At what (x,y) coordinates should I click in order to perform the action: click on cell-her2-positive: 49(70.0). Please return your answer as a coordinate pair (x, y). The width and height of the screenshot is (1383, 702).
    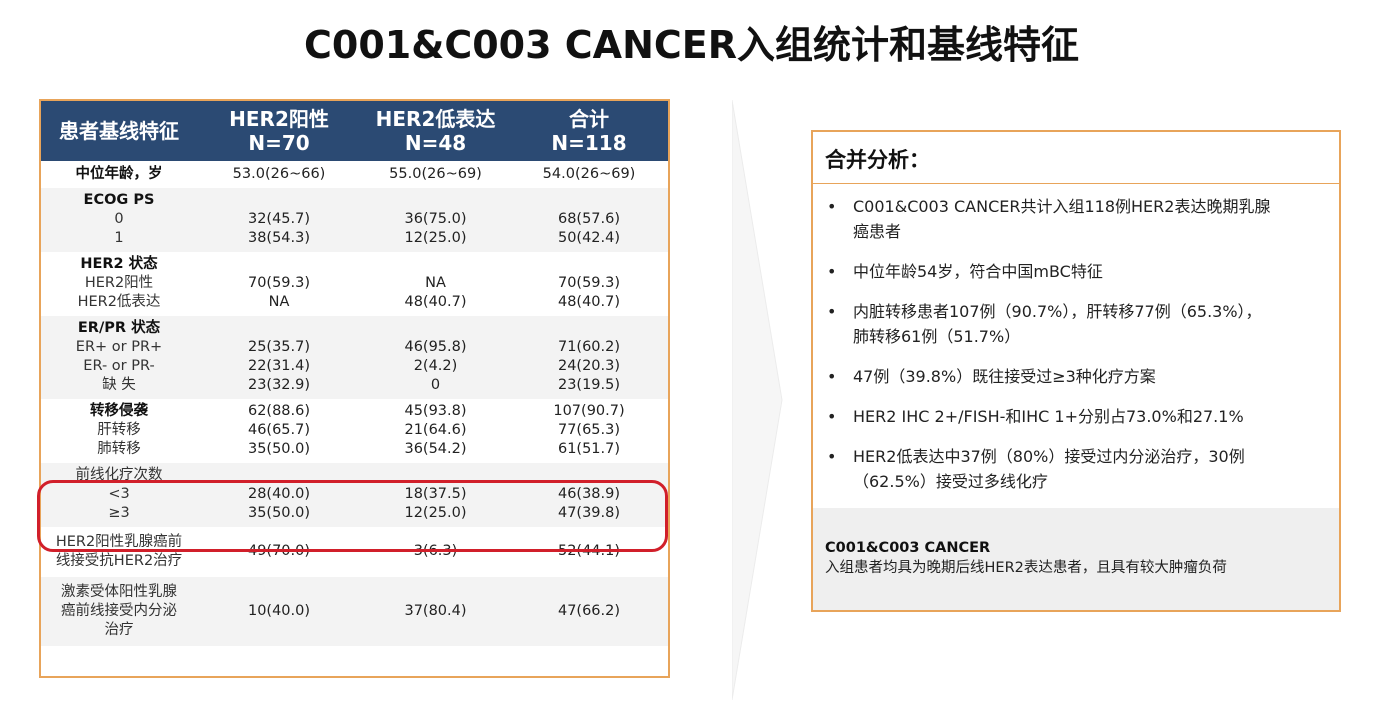
    Looking at the image, I should click on (279, 551).